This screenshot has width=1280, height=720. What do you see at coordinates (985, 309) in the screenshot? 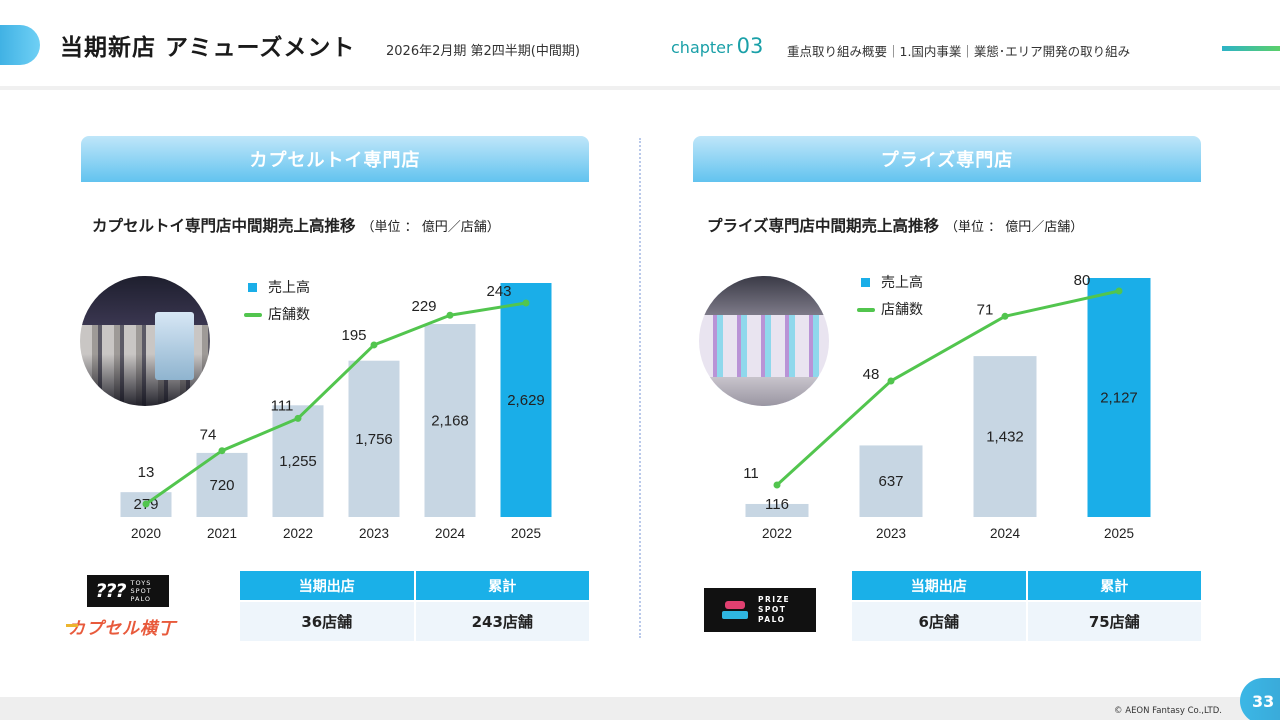
I see `line-label-2024: 71` at bounding box center [985, 309].